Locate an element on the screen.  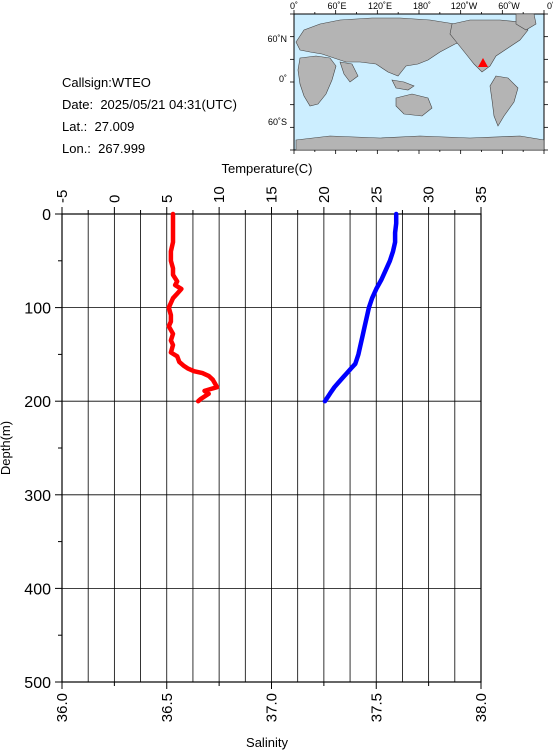
depth-tick-label: 500 is located at coordinates (37, 683).